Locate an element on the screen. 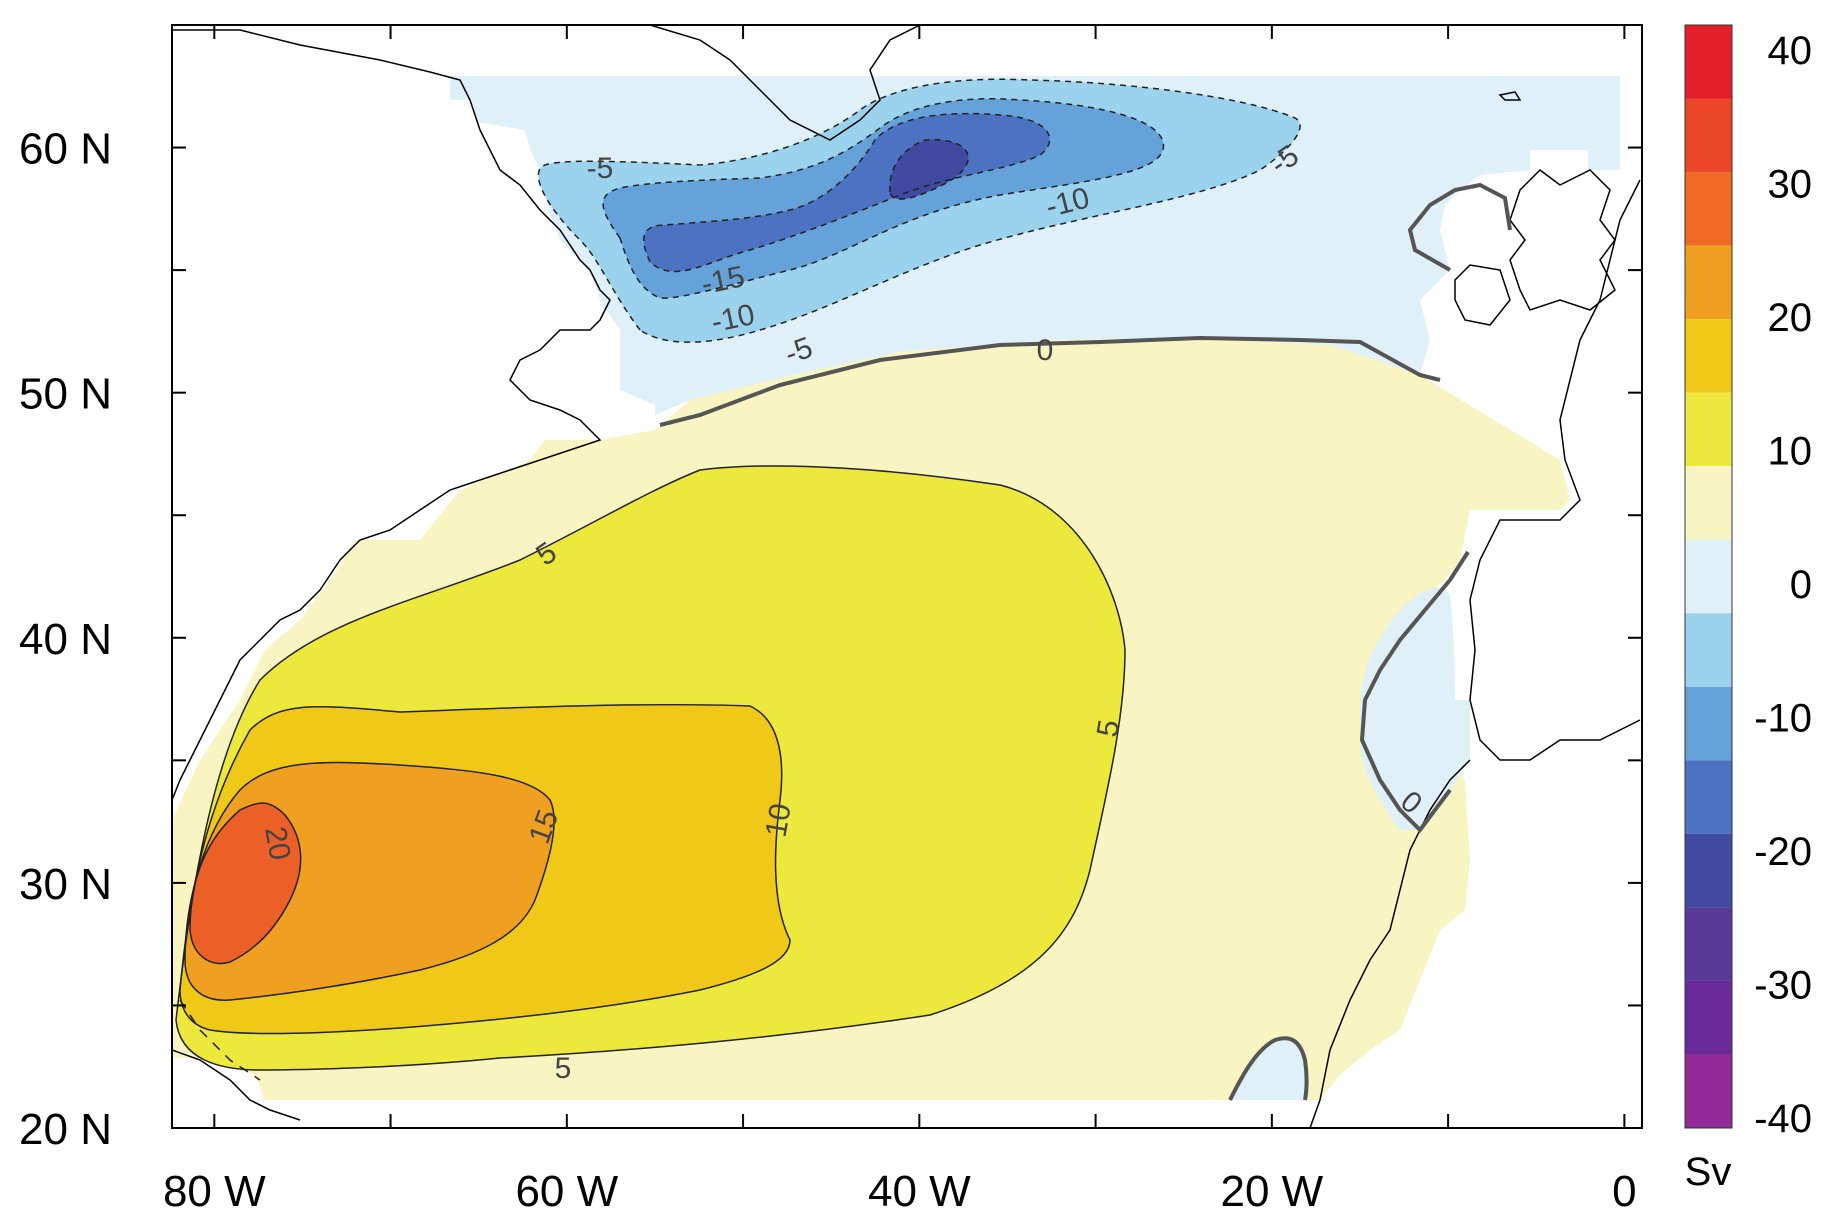 The width and height of the screenshot is (1831, 1223). coast-british-isles is located at coordinates (1562, 240).